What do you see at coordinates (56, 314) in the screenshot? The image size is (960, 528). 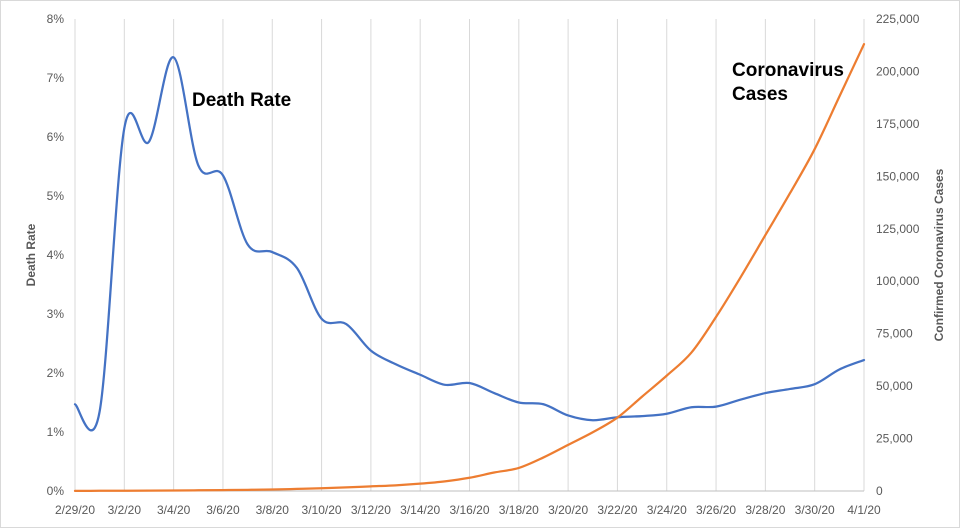 I see `y-left-tick-label: 3%` at bounding box center [56, 314].